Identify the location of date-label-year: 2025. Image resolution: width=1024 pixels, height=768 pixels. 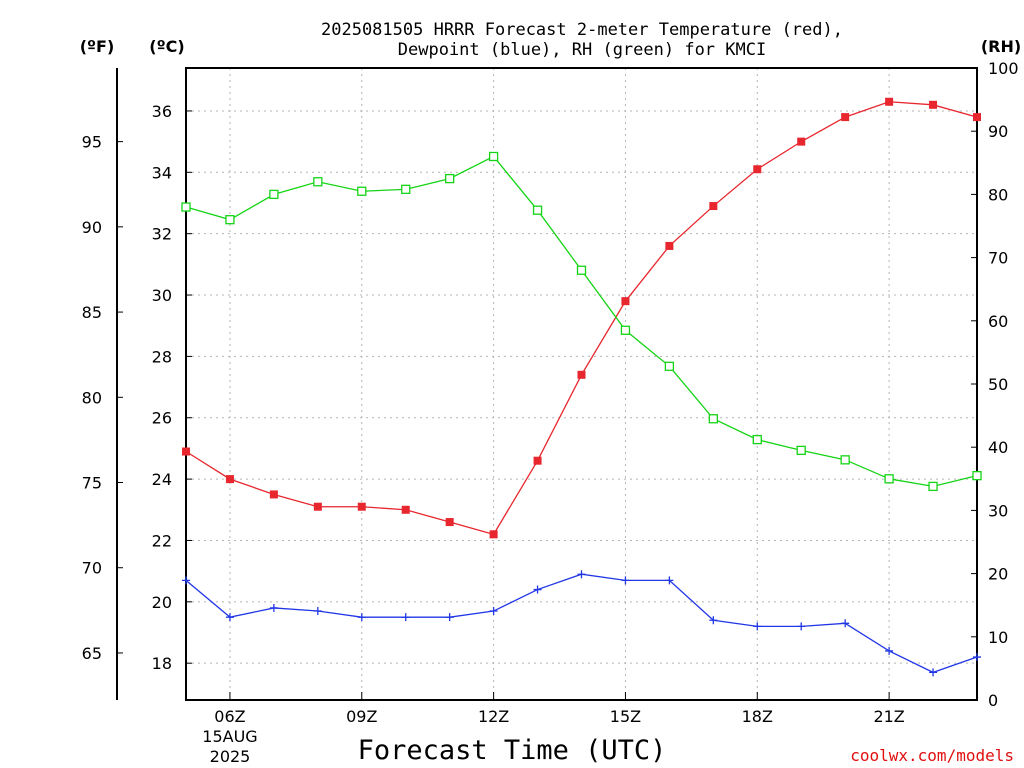
(230, 756).